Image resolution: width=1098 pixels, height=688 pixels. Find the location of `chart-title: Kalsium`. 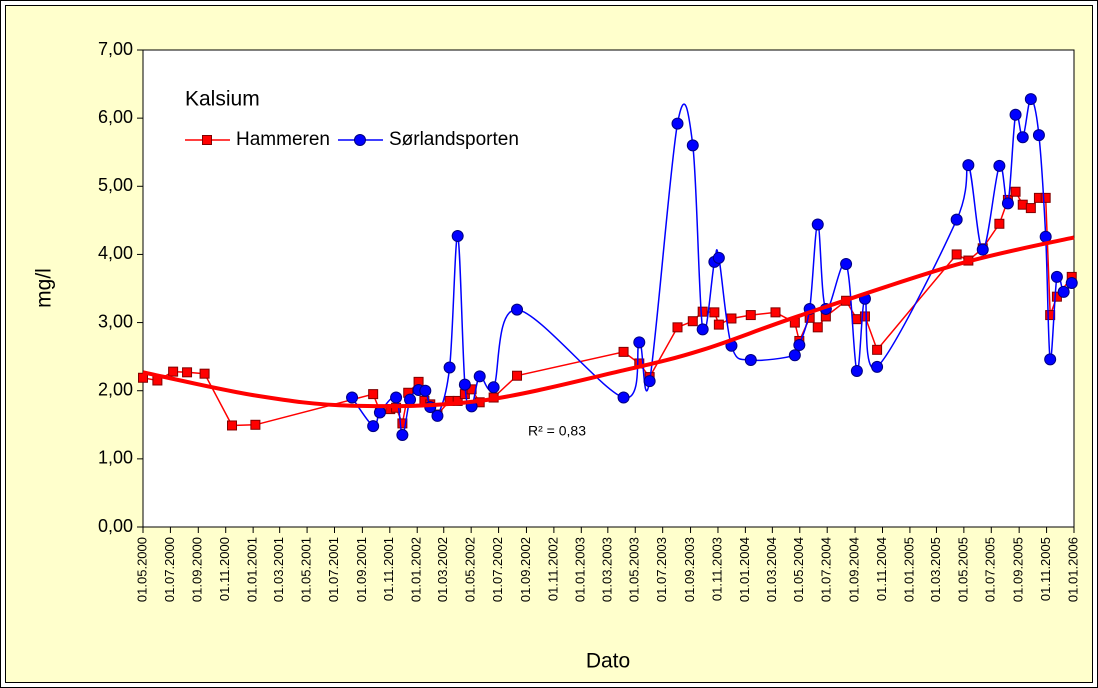

chart-title: Kalsium is located at coordinates (222, 99).